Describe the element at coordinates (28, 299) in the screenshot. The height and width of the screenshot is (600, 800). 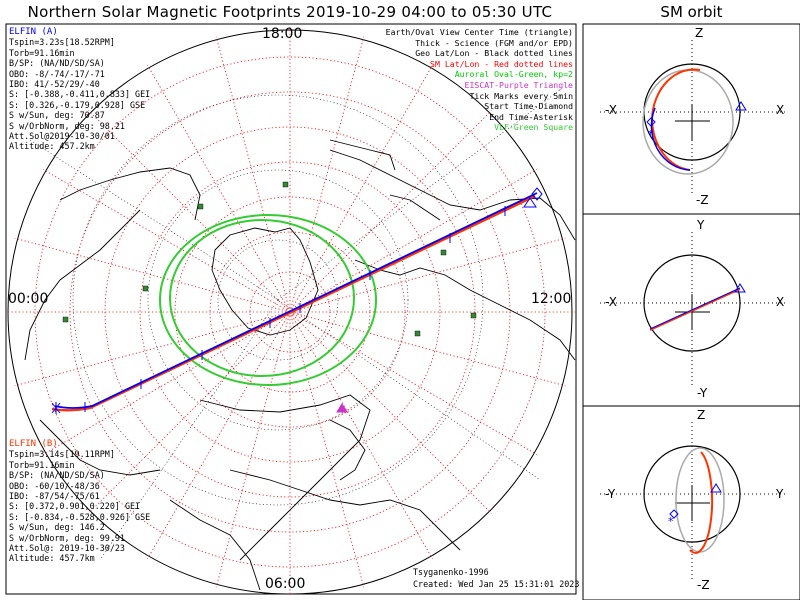
I see `mlt-label-left: 00:00` at that location.